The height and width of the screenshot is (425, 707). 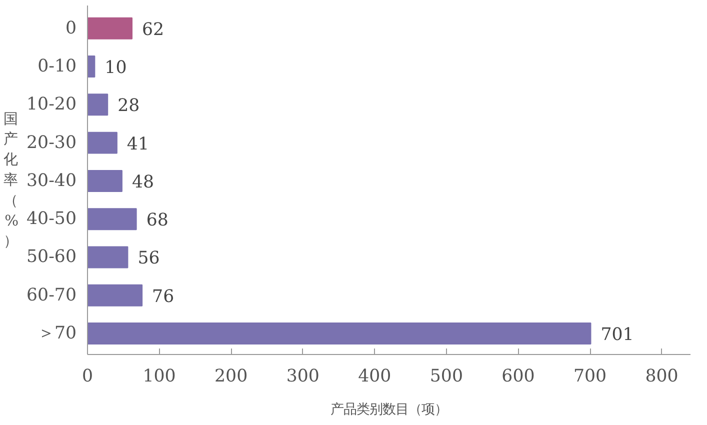 What do you see at coordinates (231, 376) in the screenshot?
I see `x-tick-label: 200` at bounding box center [231, 376].